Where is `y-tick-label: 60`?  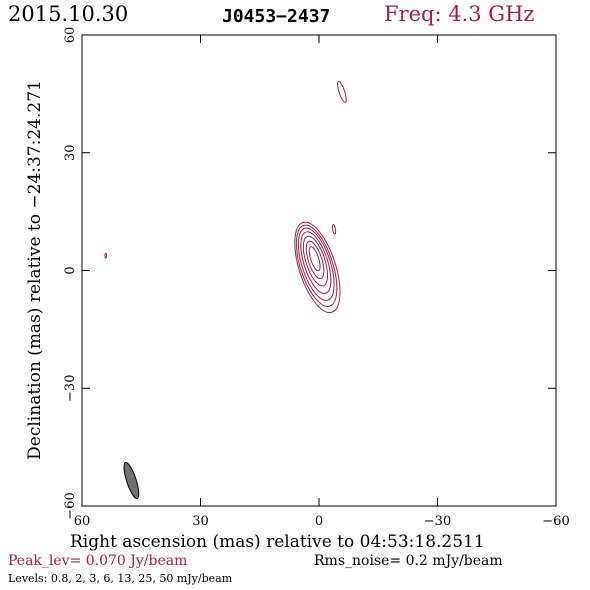 y-tick-label: 60 is located at coordinates (70, 35).